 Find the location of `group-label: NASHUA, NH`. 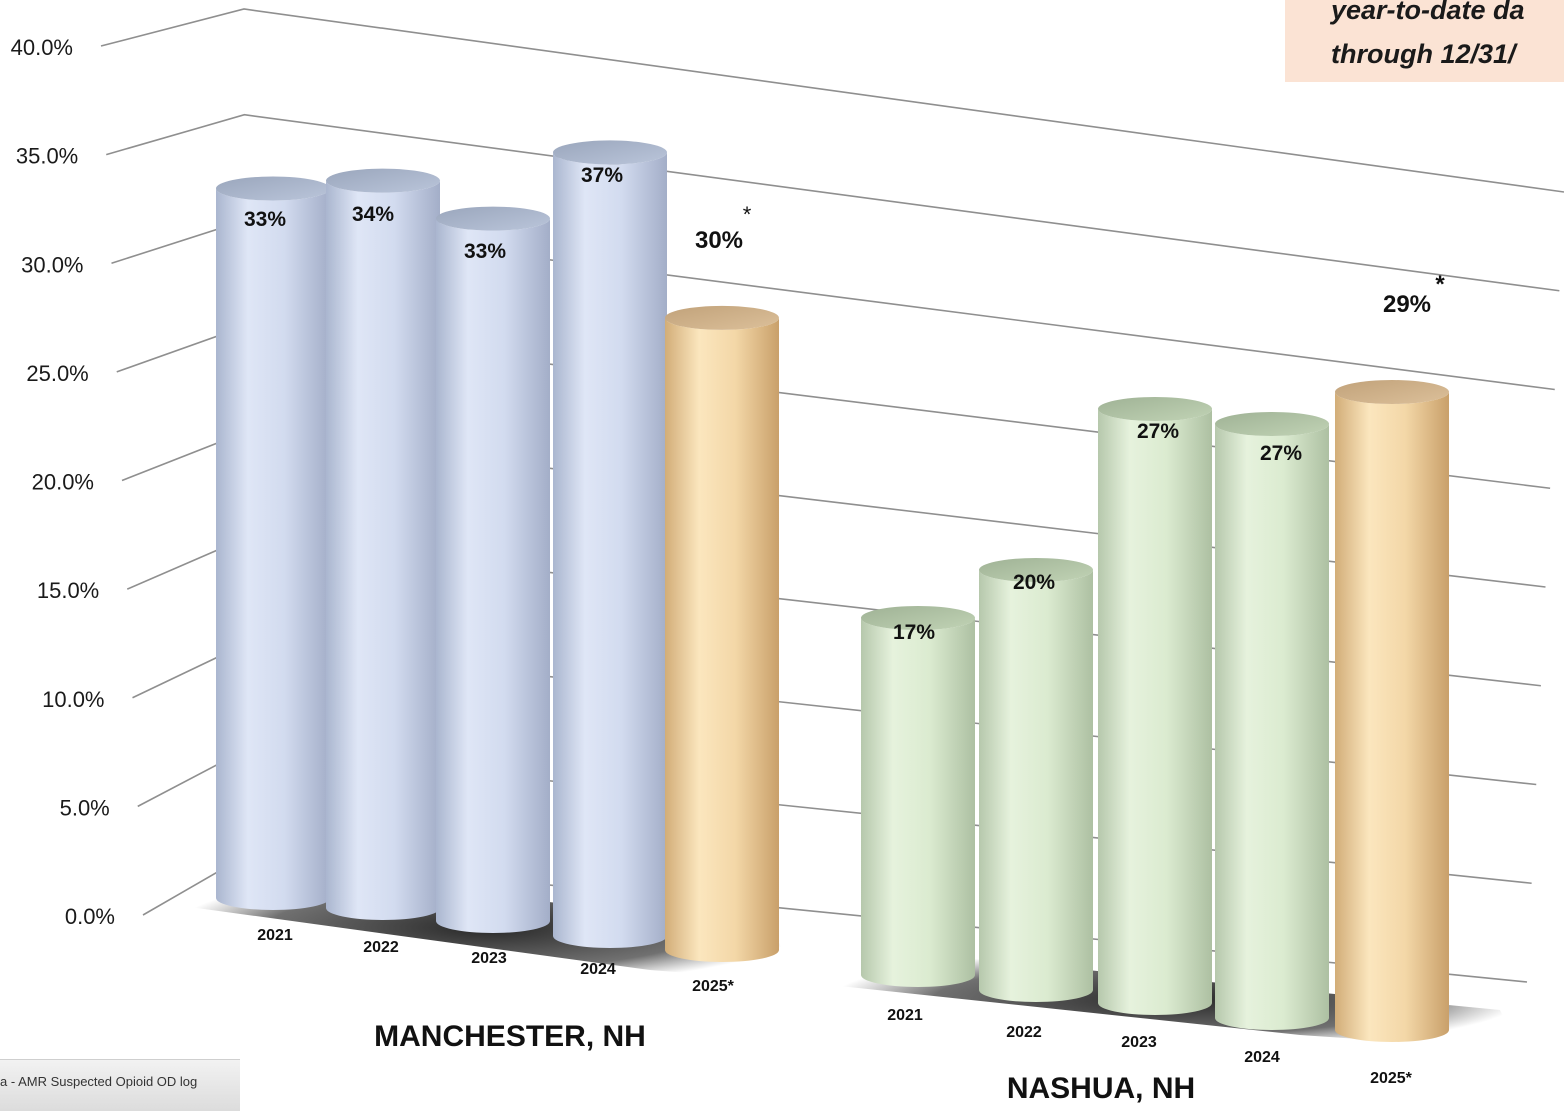

group-label: NASHUA, NH is located at coordinates (1101, 1088).